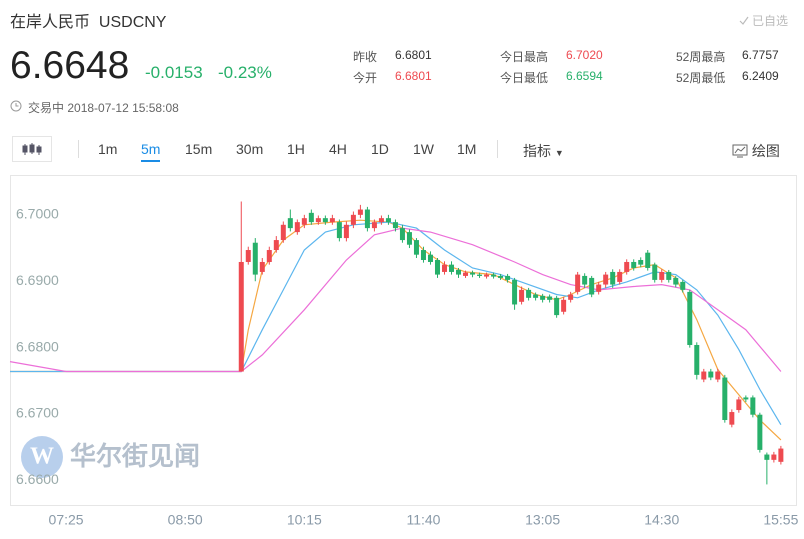  I want to click on y-tick-label: 6.7000, so click(37, 214).